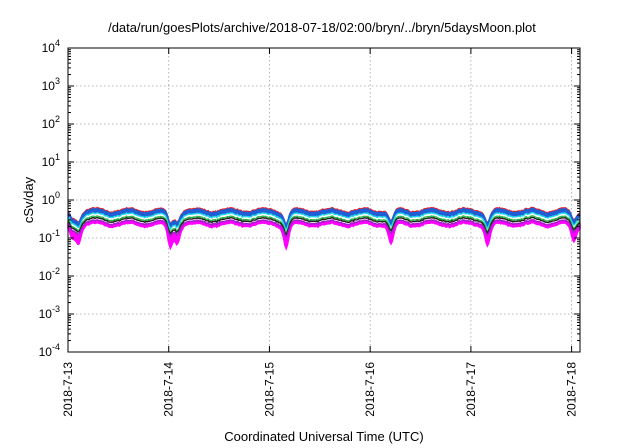  Describe the element at coordinates (370, 389) in the screenshot. I see `x-tick-label: 2018-7-16` at that location.